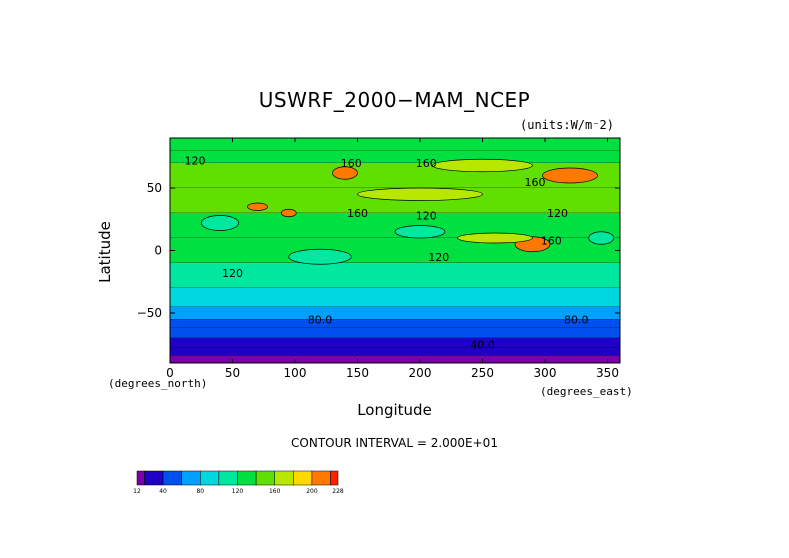 This screenshot has height=558, width=789. What do you see at coordinates (158, 383) in the screenshot?
I see `x-unit-note: (degrees_north)` at bounding box center [158, 383].